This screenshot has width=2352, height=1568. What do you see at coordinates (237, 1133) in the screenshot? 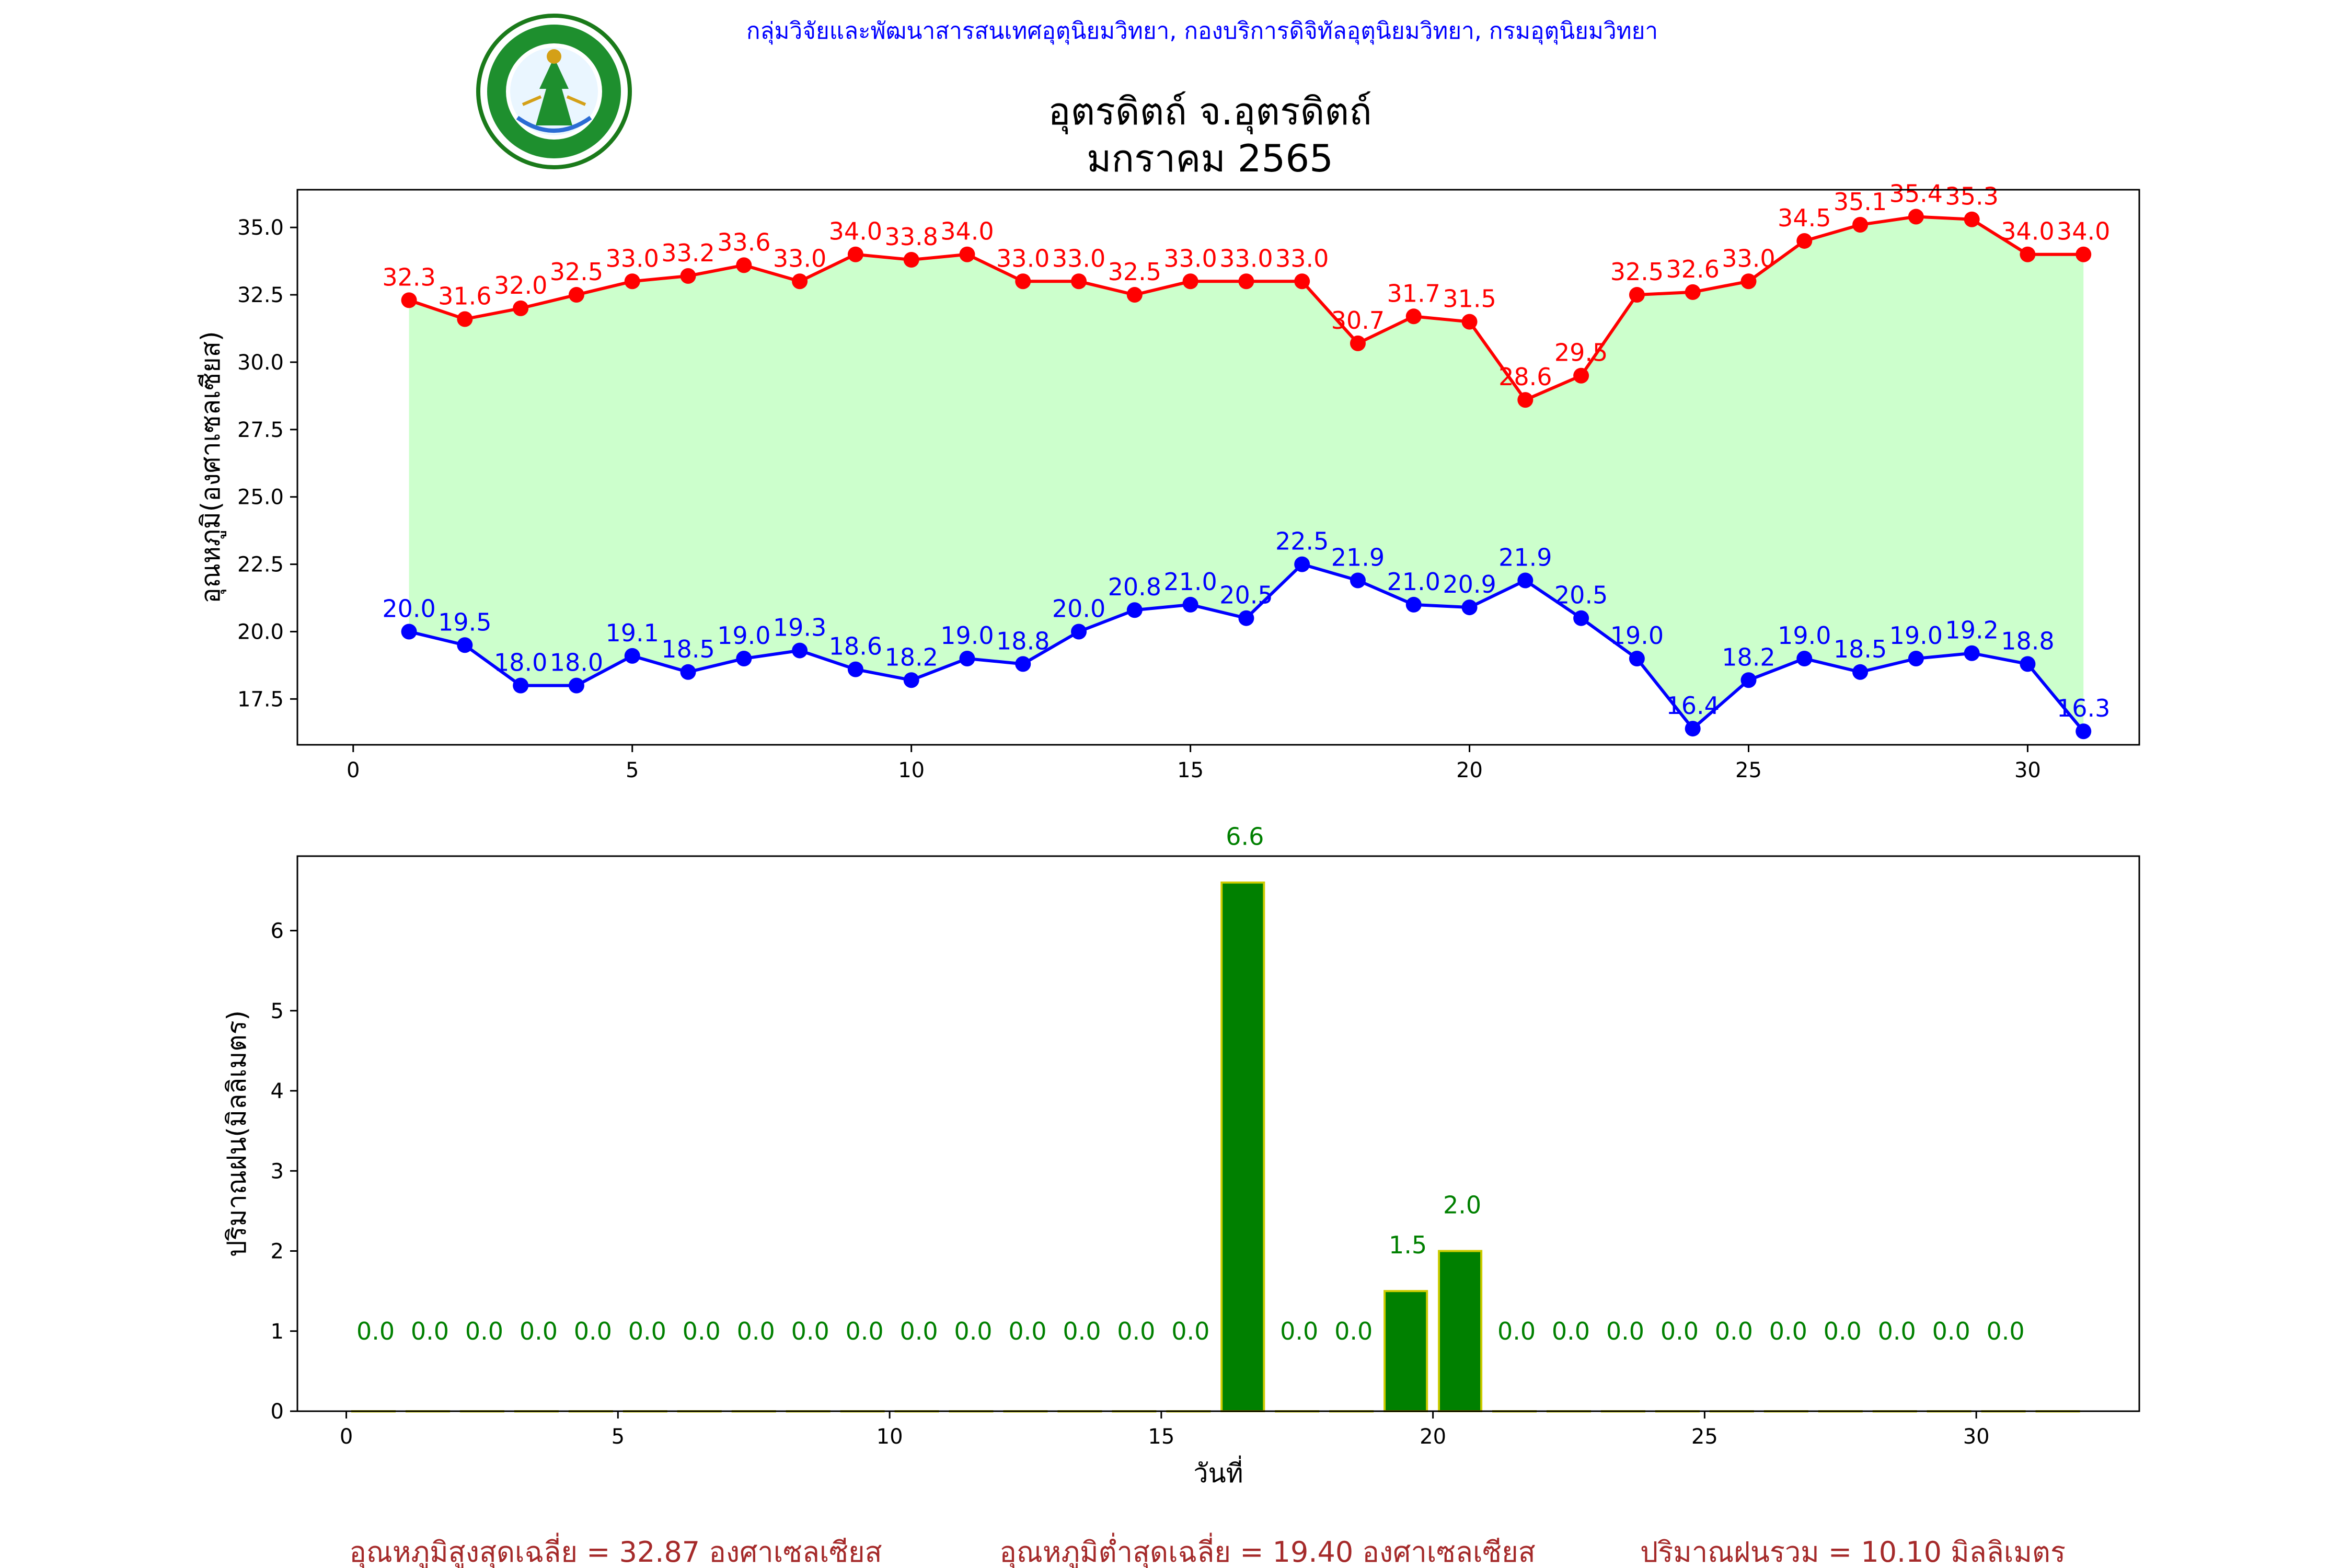
I see `rainfall-axis-label: ปริมาณฝน(มิลลิเมตร)` at bounding box center [237, 1133].